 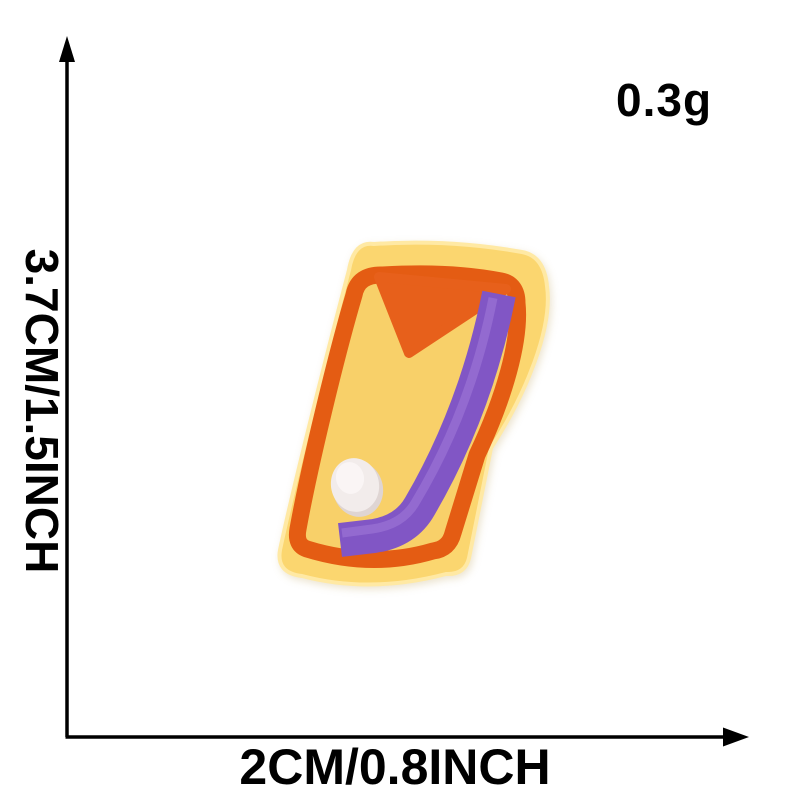 I want to click on patch-hockey-stick-highlight, so click(x=419, y=417).